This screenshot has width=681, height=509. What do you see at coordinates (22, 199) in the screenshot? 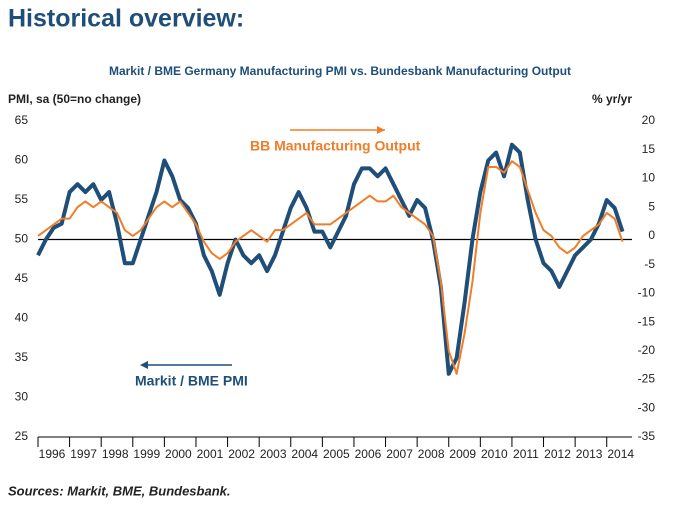
I see `y-tick-label: 55` at bounding box center [22, 199].